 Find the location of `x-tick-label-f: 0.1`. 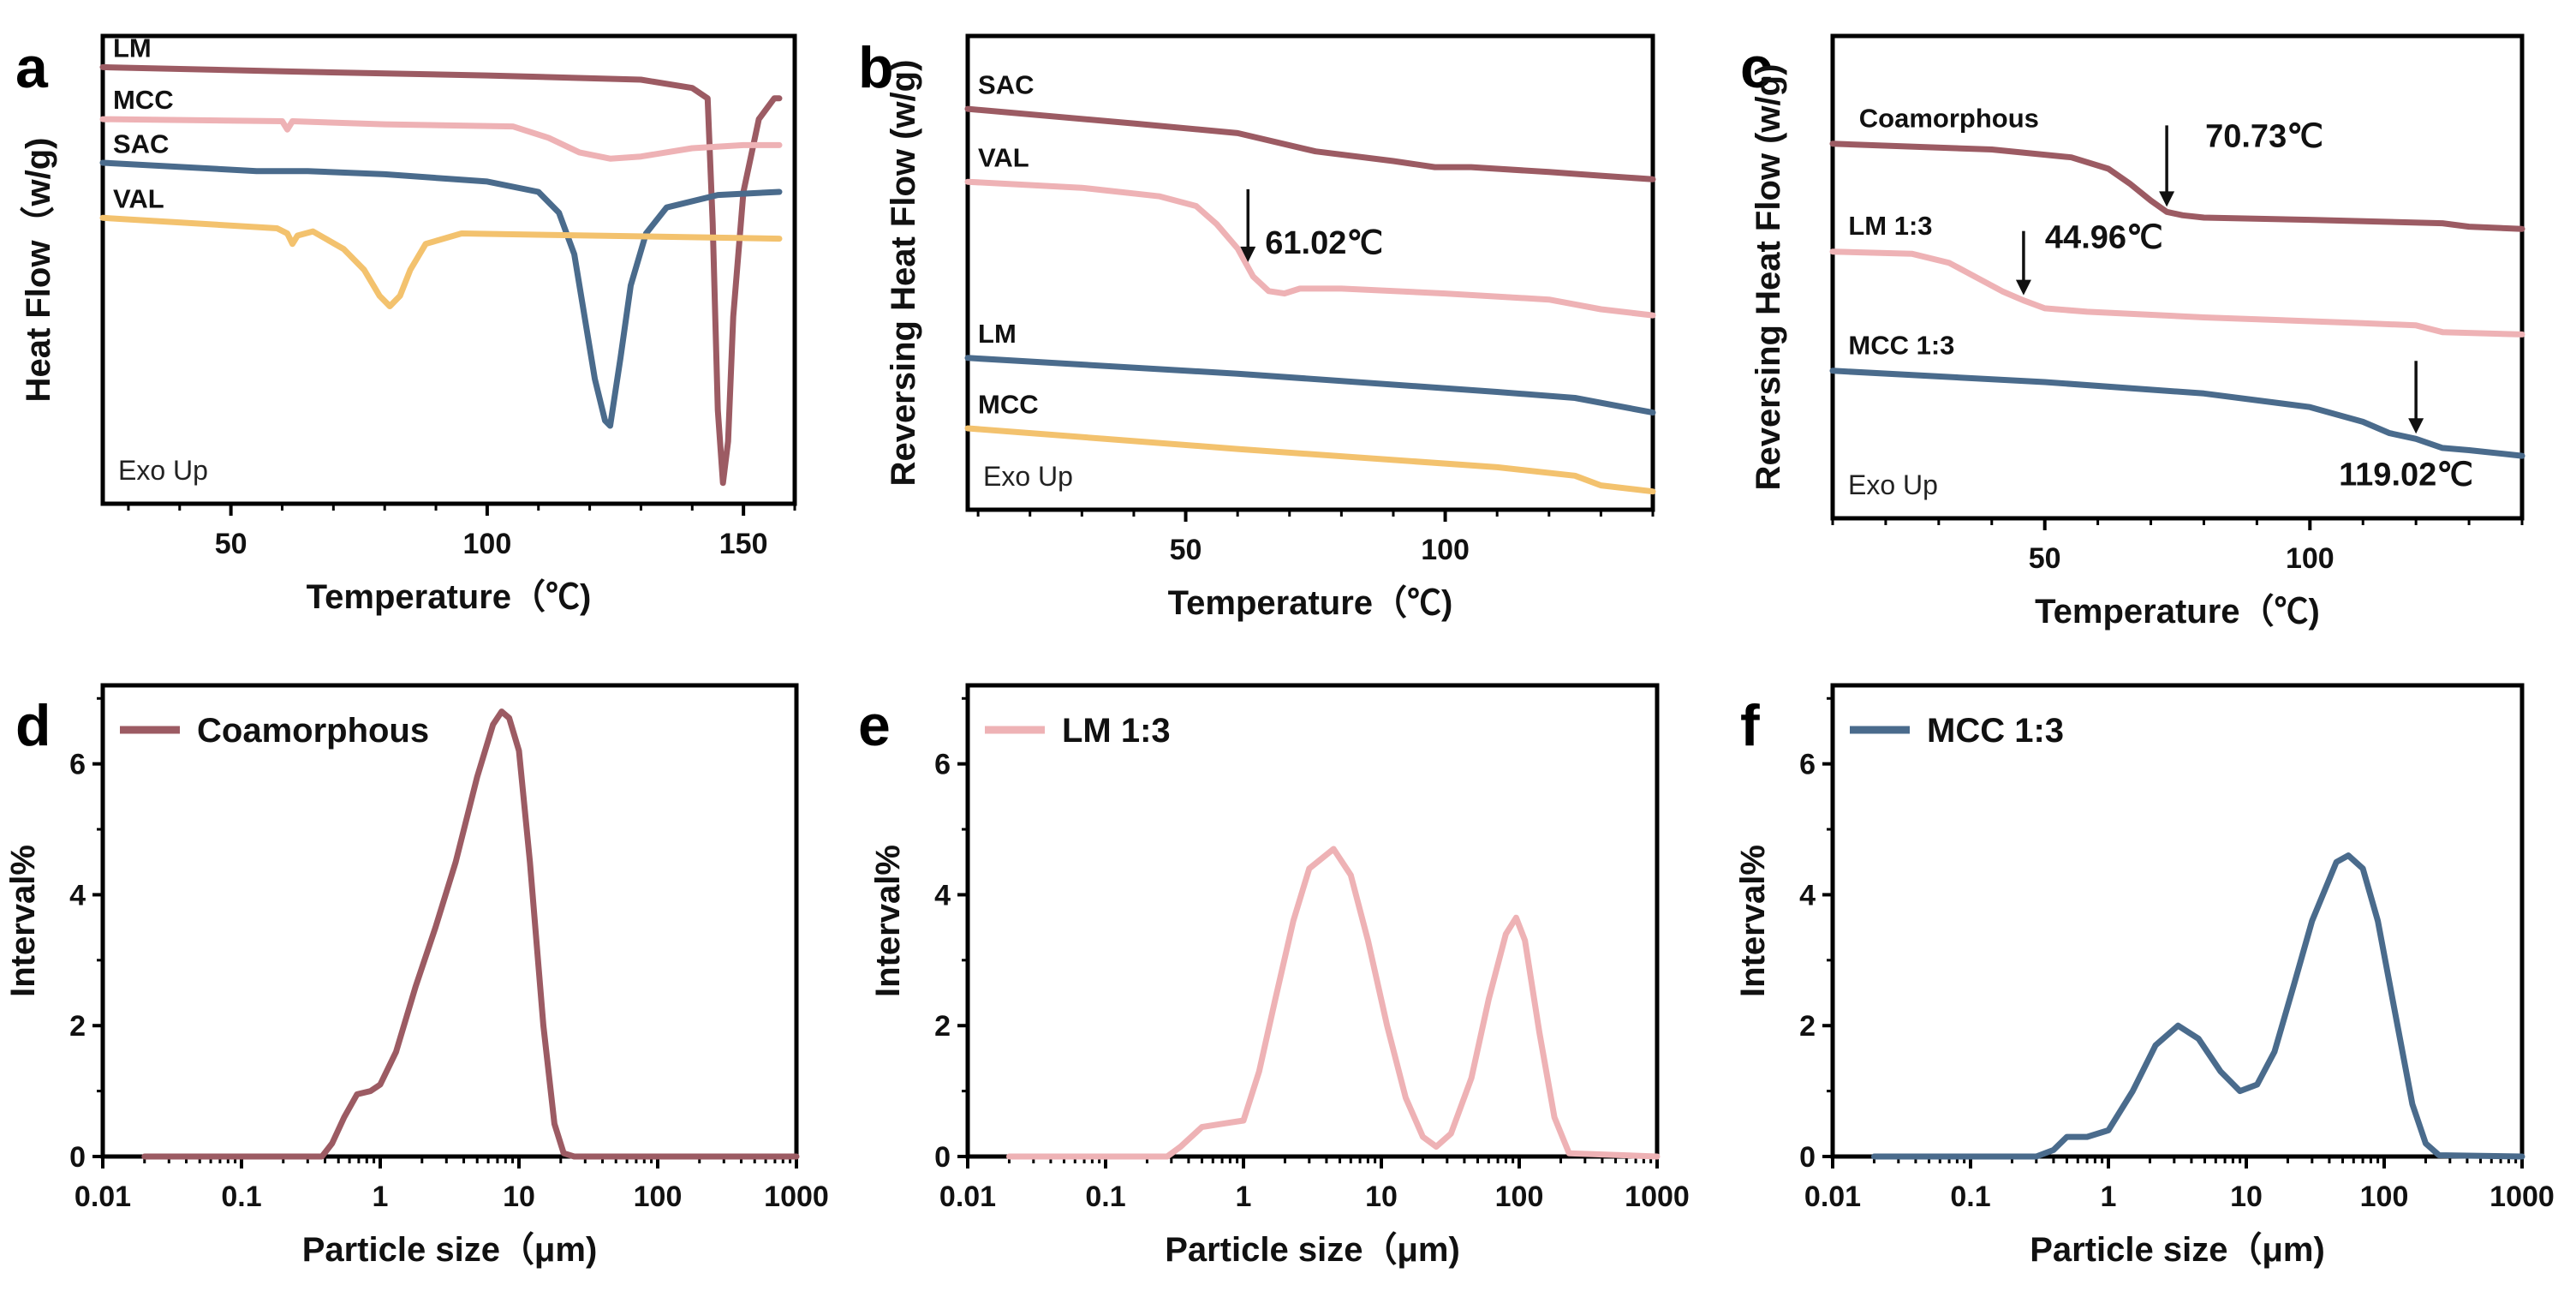

x-tick-label-f: 0.1 is located at coordinates (1970, 1196).